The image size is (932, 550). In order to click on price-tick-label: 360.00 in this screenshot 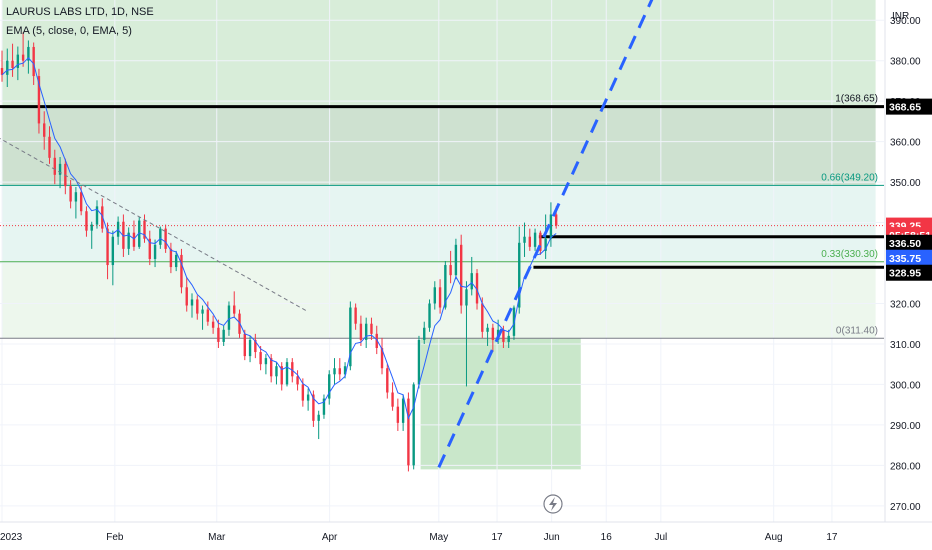, I will do `click(905, 143)`.